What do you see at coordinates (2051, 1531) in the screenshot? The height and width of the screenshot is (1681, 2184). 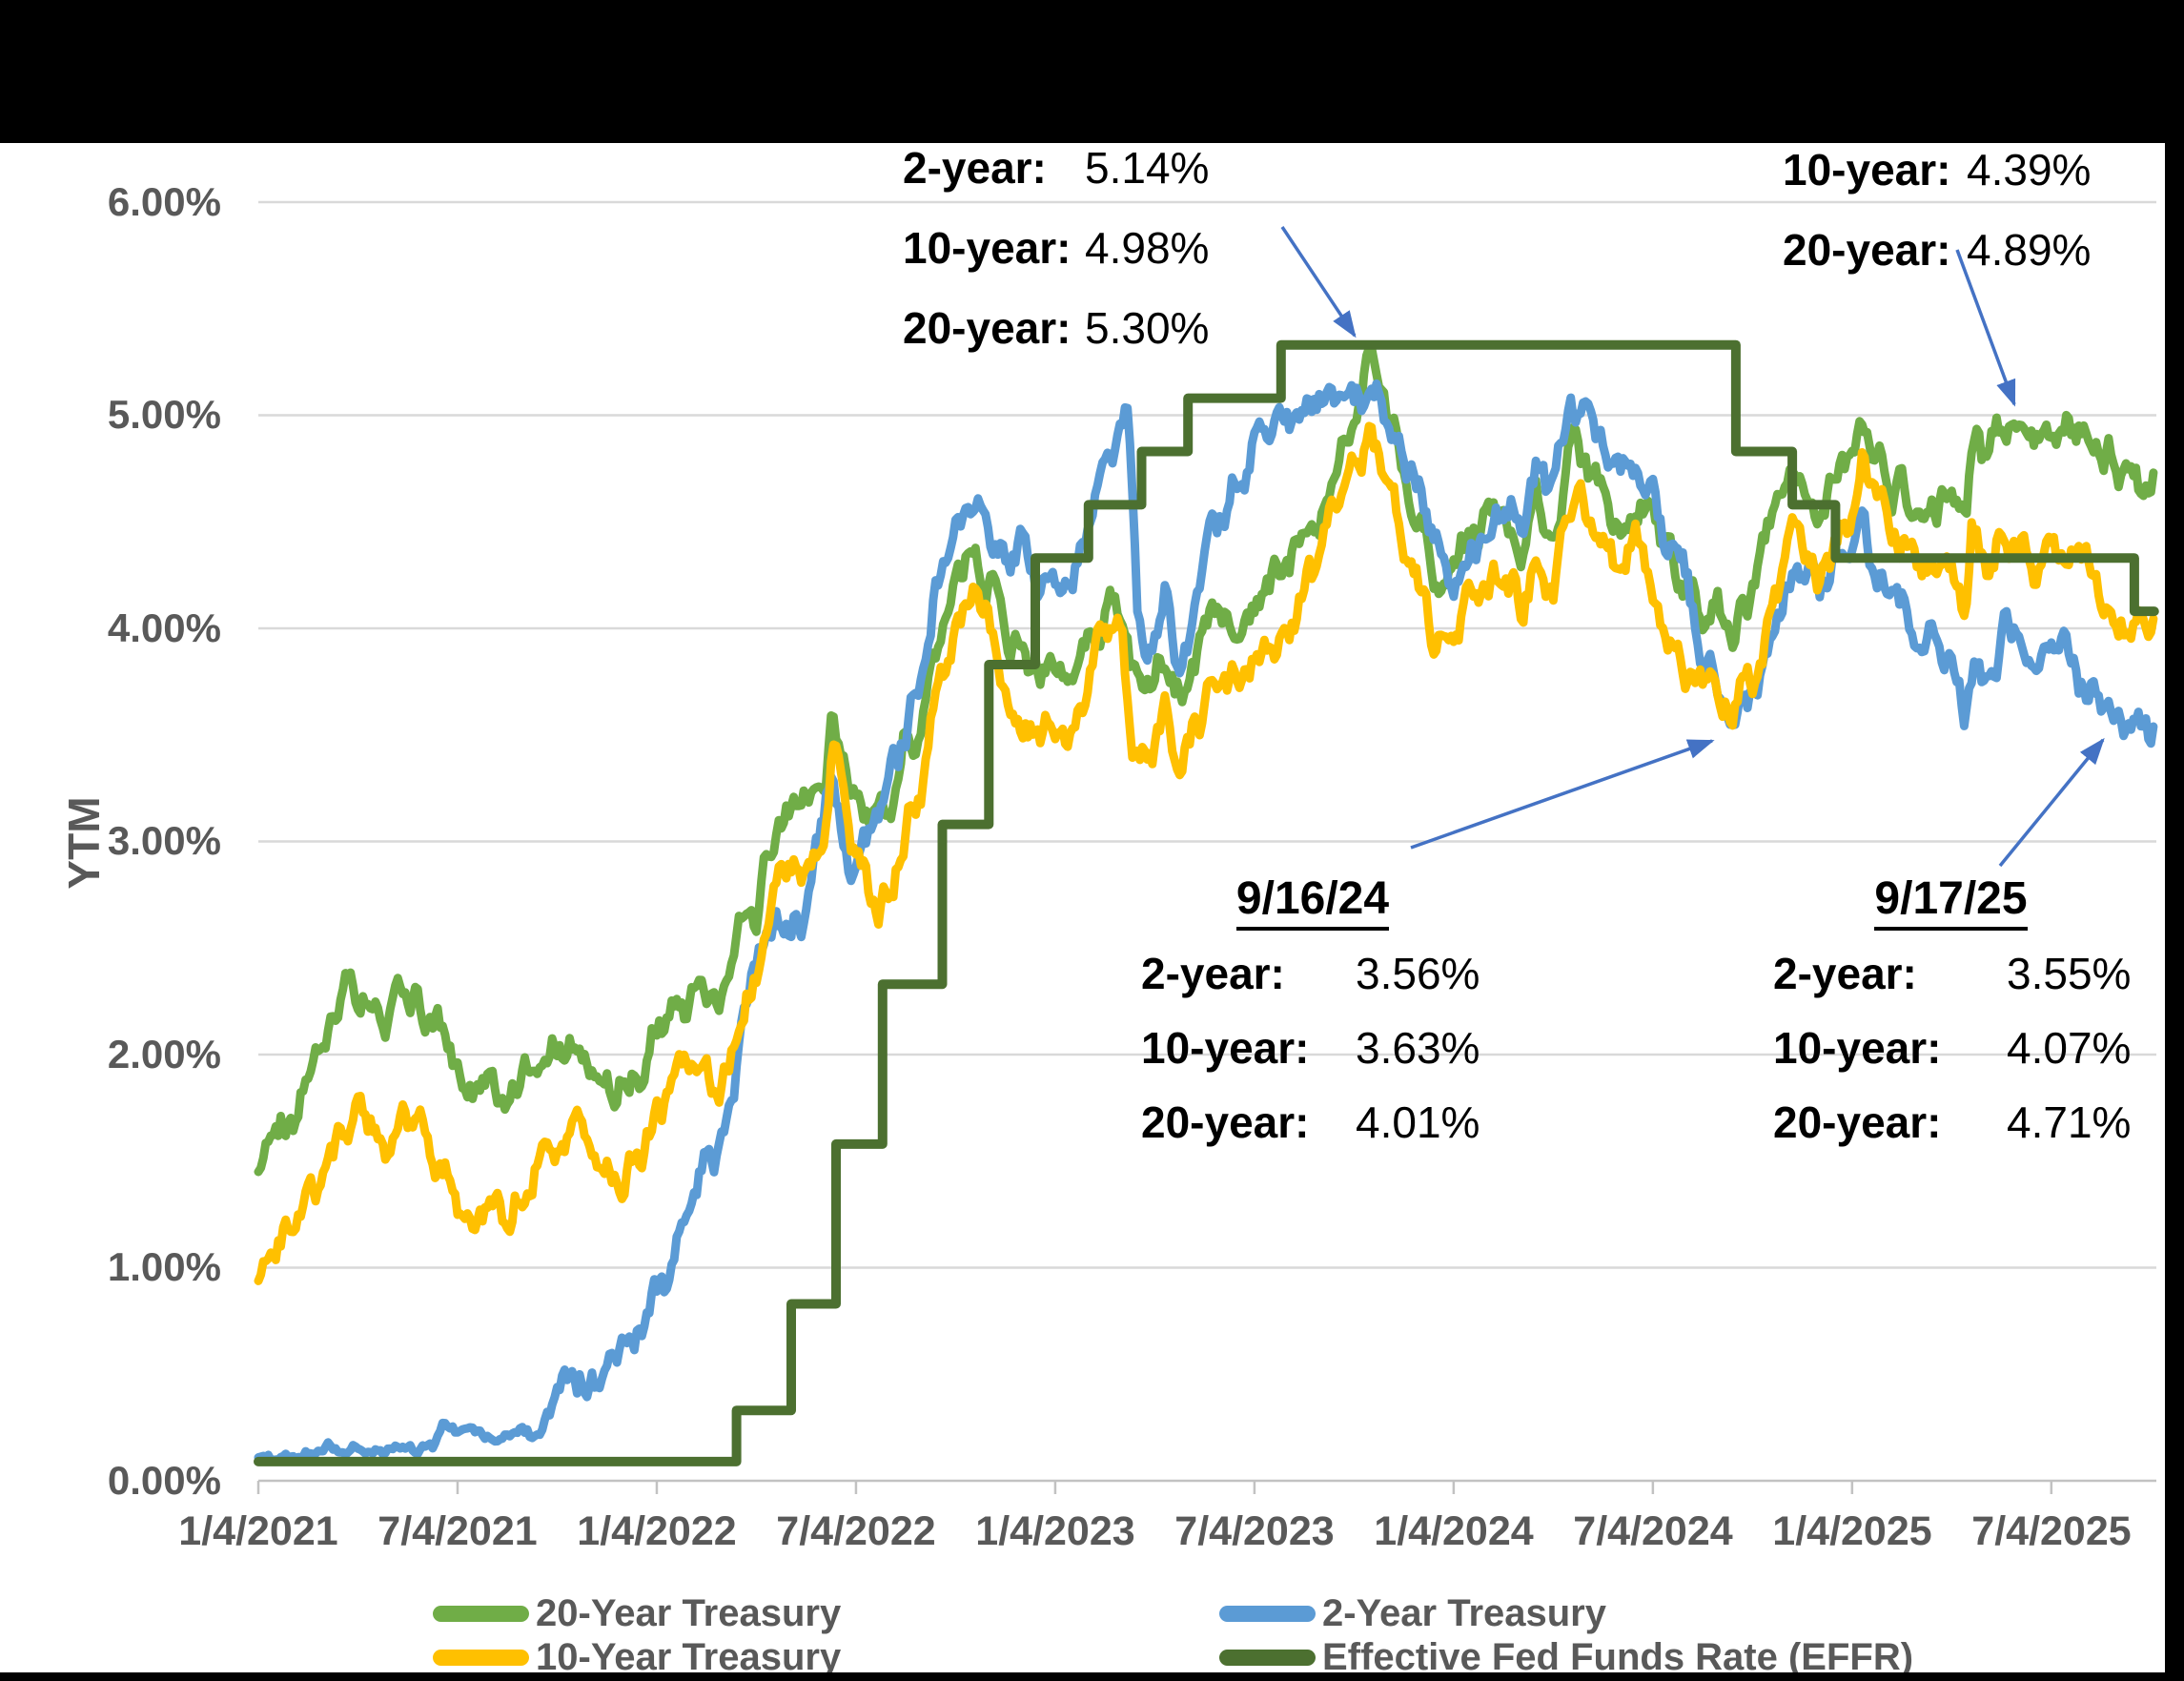 I see `x-tick-label-9: 7/4/2025` at bounding box center [2051, 1531].